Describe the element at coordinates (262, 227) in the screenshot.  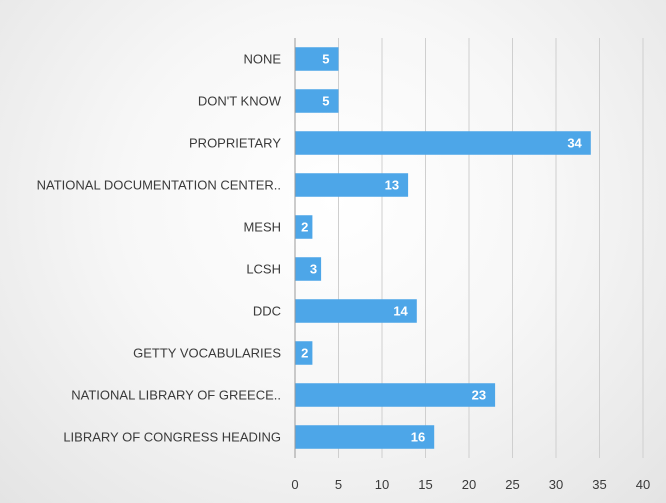
I see `category-label: MESH` at that location.